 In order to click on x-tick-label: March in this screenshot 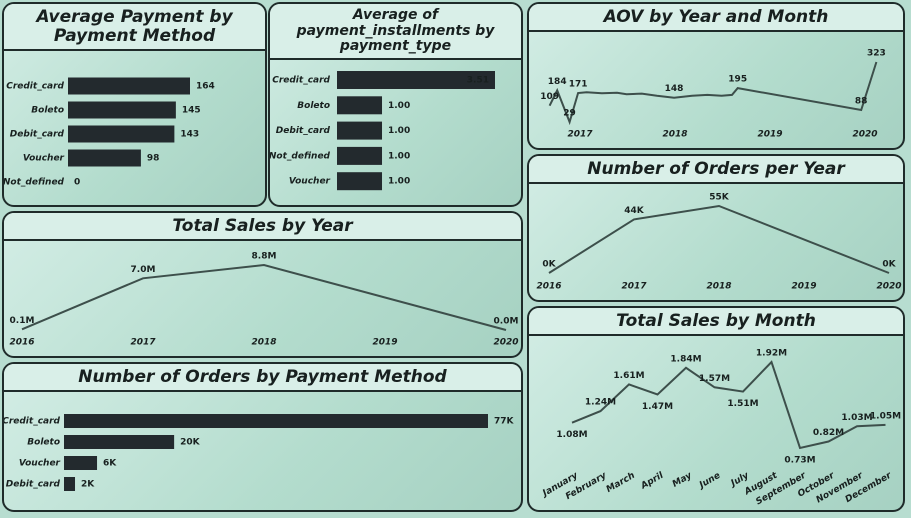, I will do `click(621, 483)`.